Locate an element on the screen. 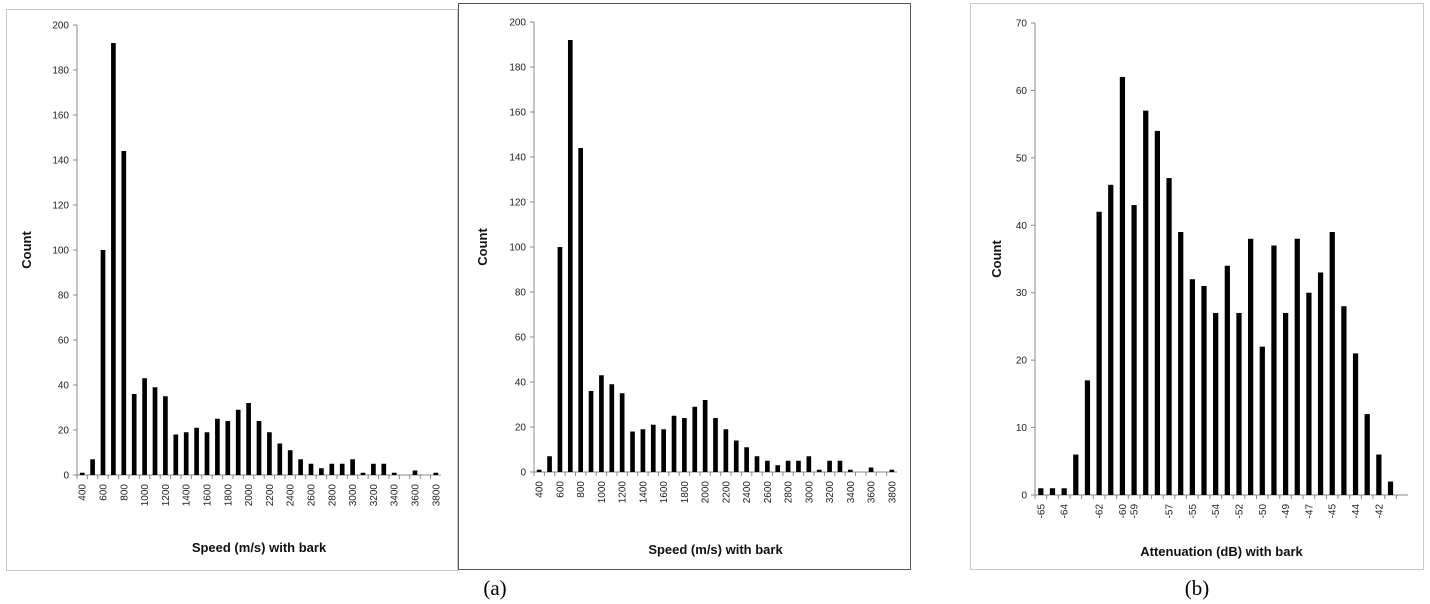  x-tick-label: -49 is located at coordinates (1286, 511).